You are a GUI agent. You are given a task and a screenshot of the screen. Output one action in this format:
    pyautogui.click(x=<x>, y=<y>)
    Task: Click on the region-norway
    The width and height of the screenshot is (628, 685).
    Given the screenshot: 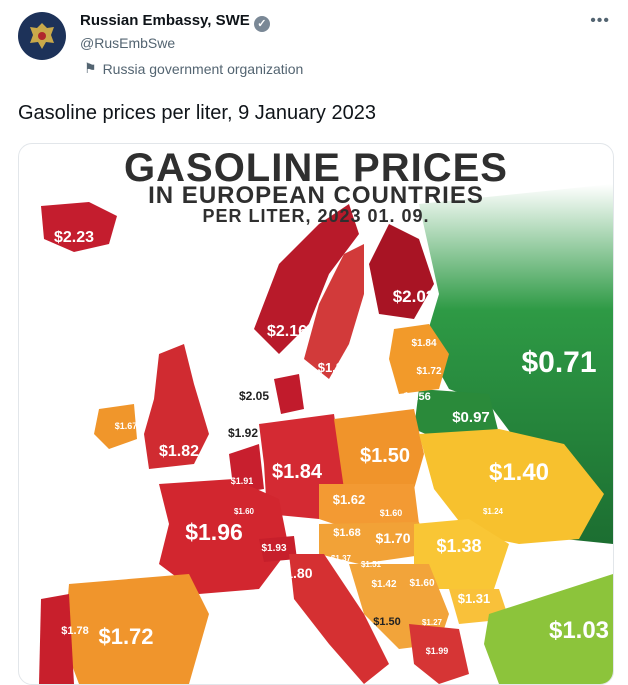 What is the action you would take?
    pyautogui.click(x=306, y=279)
    